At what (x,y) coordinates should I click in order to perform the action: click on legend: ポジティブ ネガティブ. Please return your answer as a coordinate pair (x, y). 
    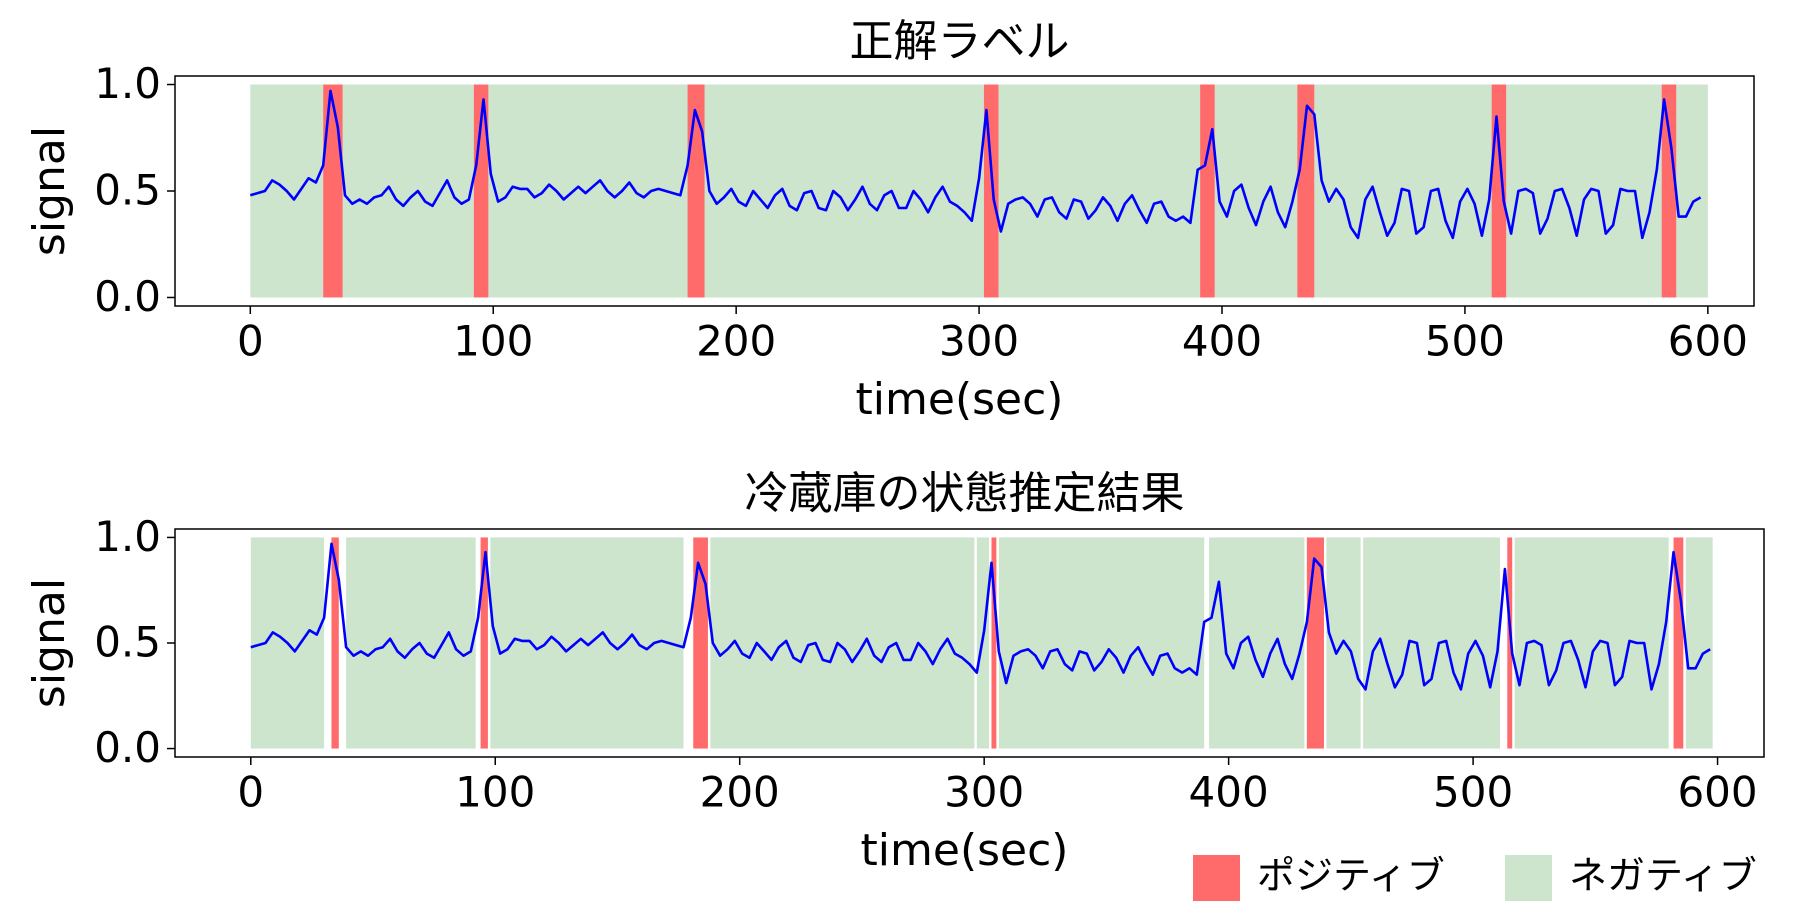
    Looking at the image, I should click on (1475, 877).